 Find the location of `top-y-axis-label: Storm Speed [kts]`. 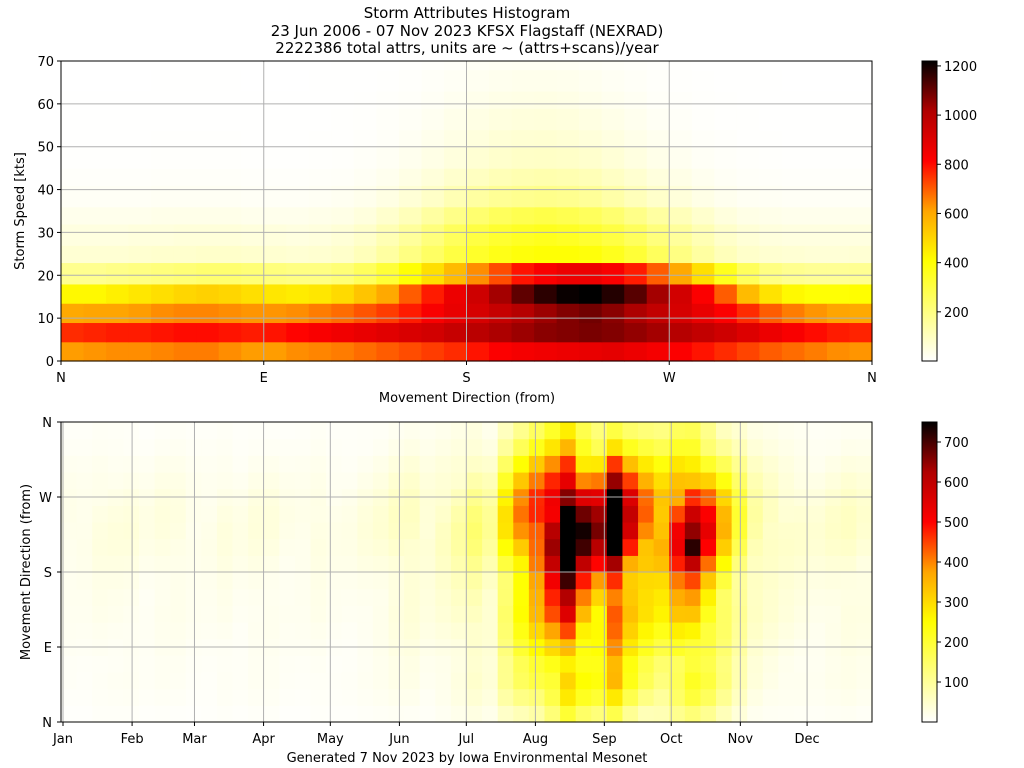

top-y-axis-label: Storm Speed [kts] is located at coordinates (20, 211).